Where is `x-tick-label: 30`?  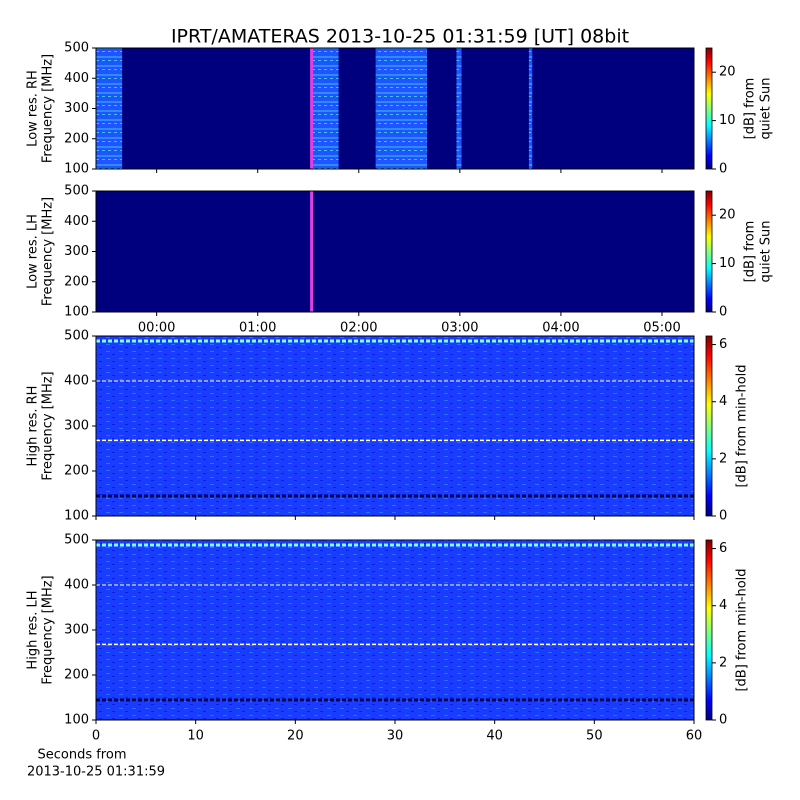
x-tick-label: 30 is located at coordinates (395, 736).